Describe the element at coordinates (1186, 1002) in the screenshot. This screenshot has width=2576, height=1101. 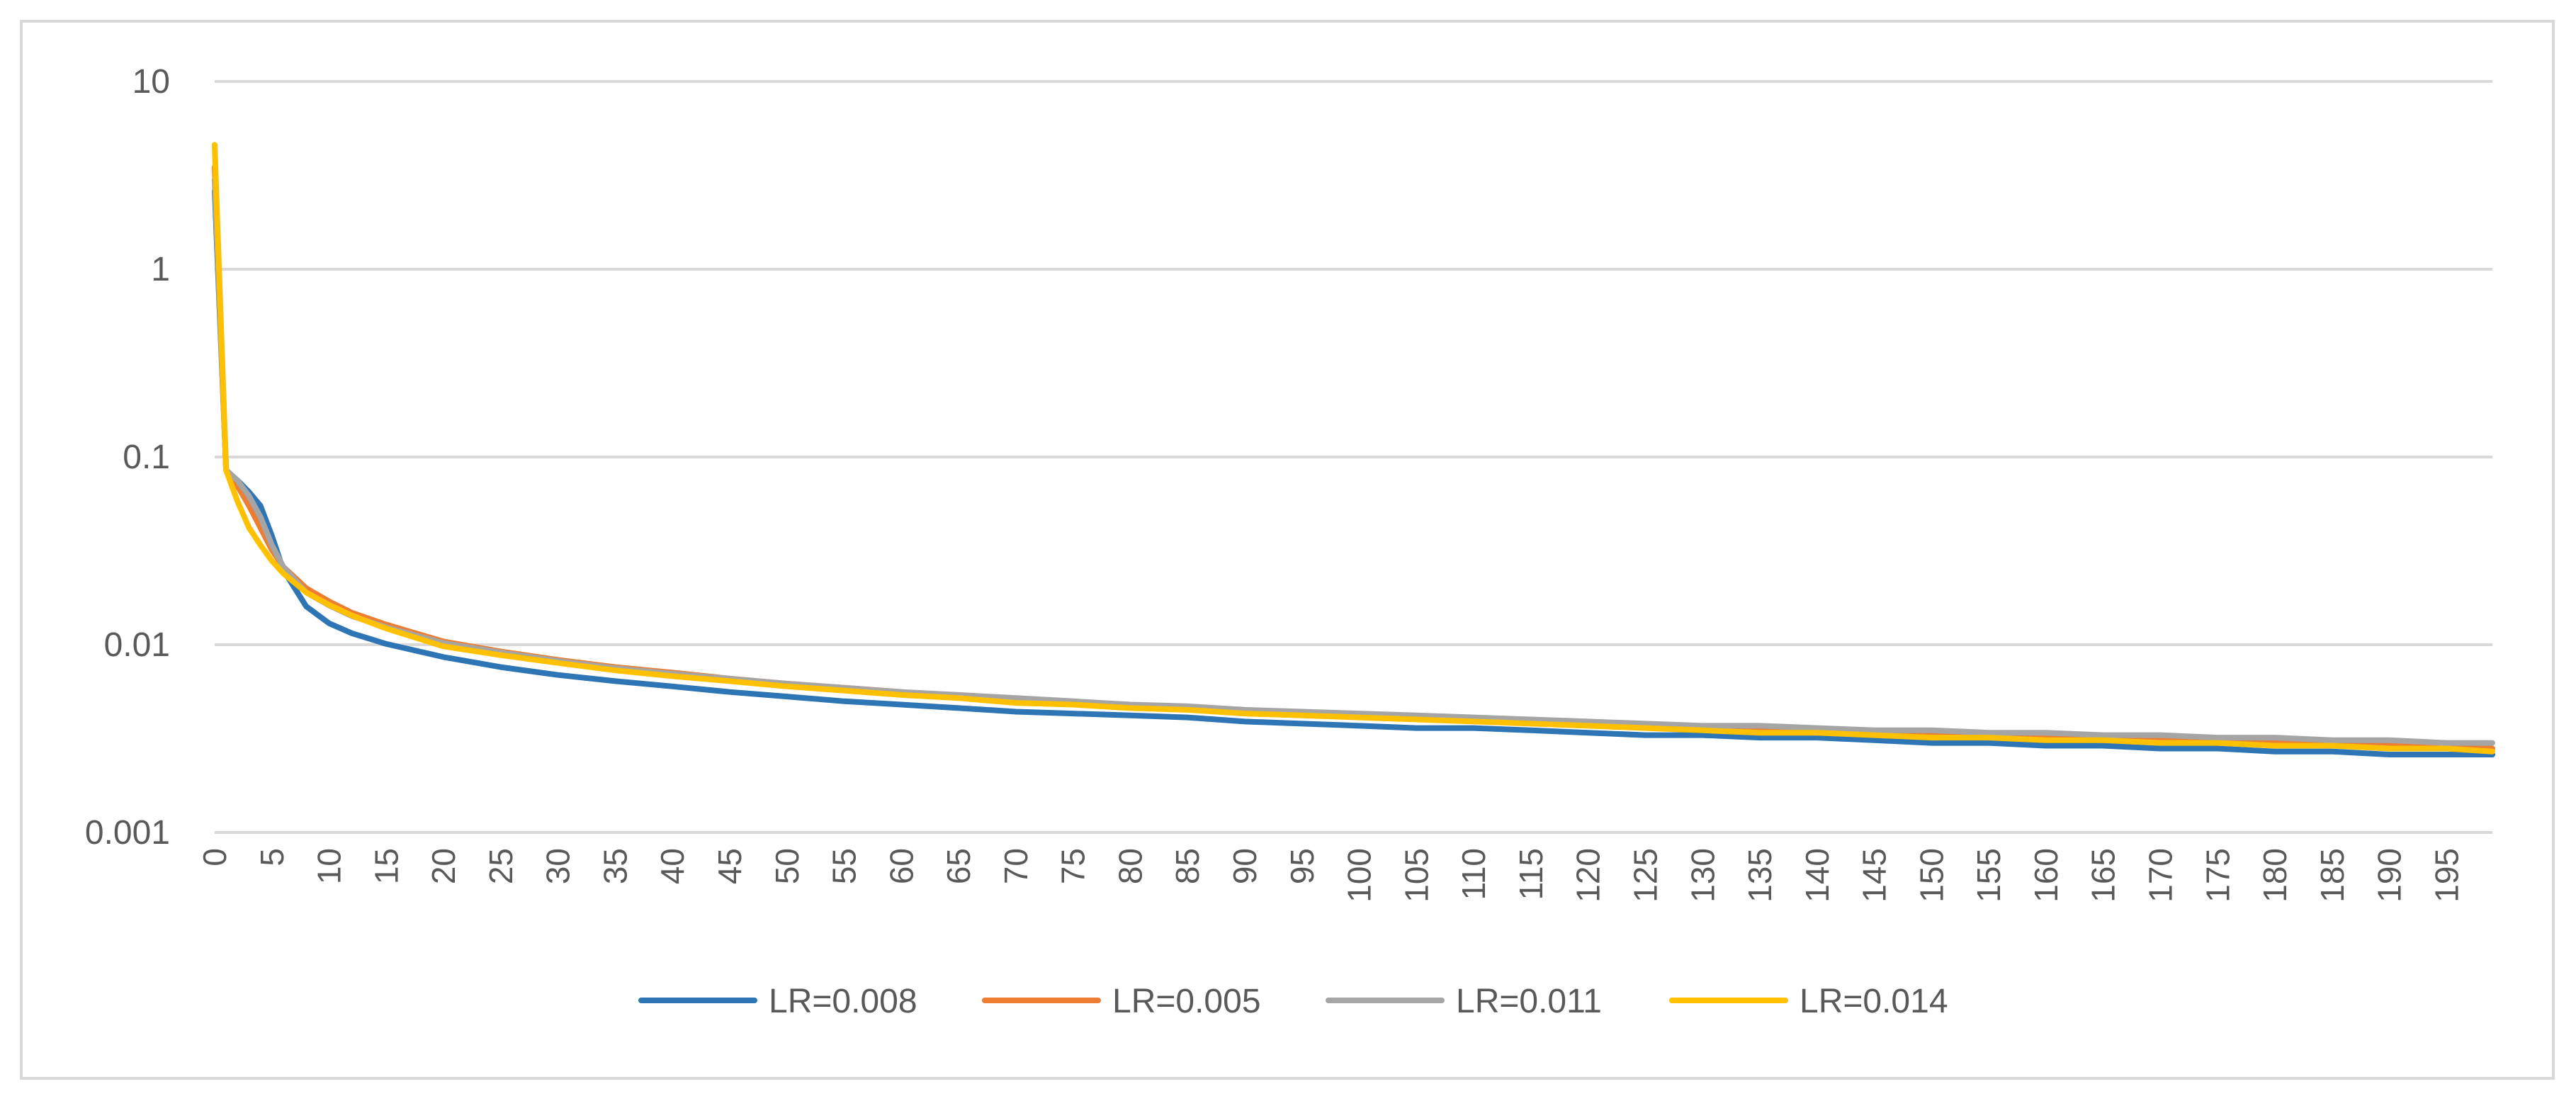
I see `legend-label: LR=0.005` at that location.